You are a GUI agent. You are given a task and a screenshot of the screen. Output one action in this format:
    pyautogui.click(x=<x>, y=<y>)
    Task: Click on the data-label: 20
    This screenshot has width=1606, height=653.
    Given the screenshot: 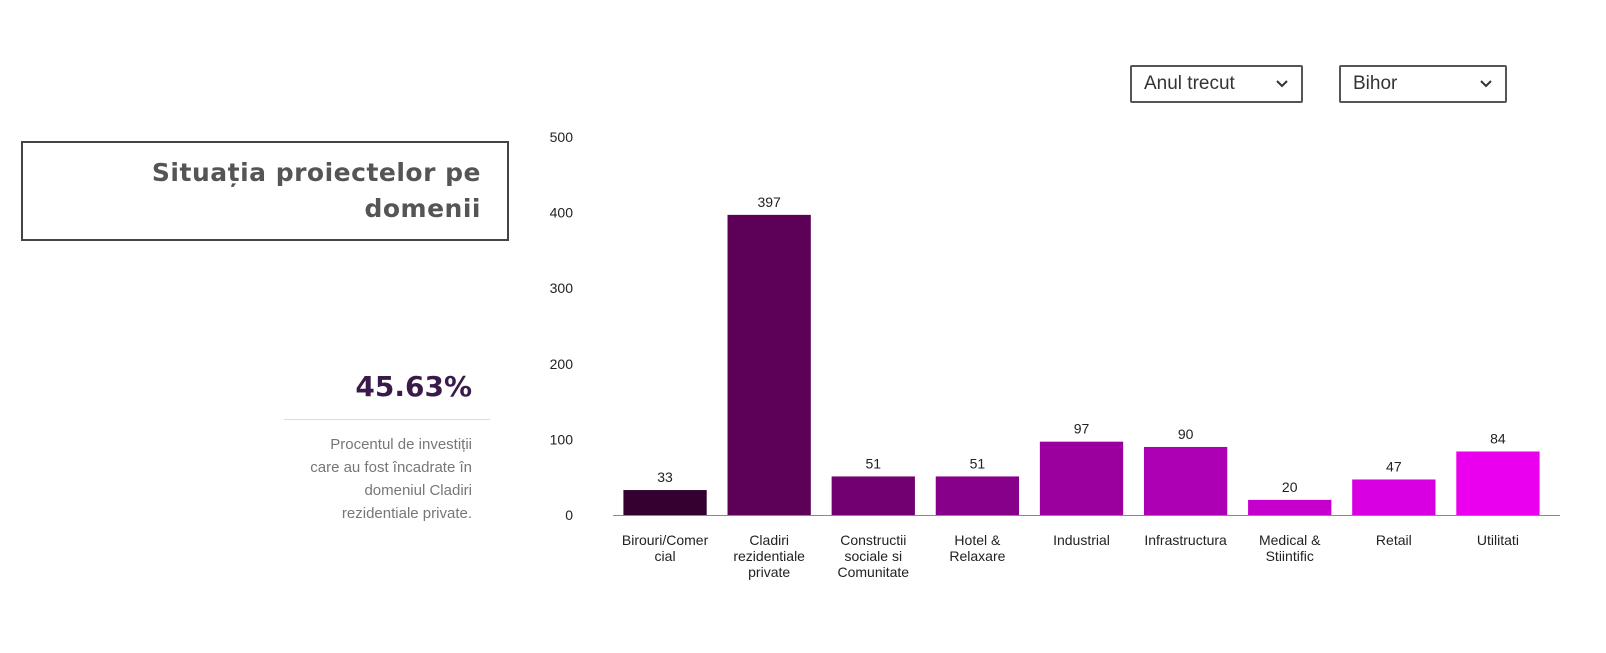 What is the action you would take?
    pyautogui.click(x=1290, y=487)
    